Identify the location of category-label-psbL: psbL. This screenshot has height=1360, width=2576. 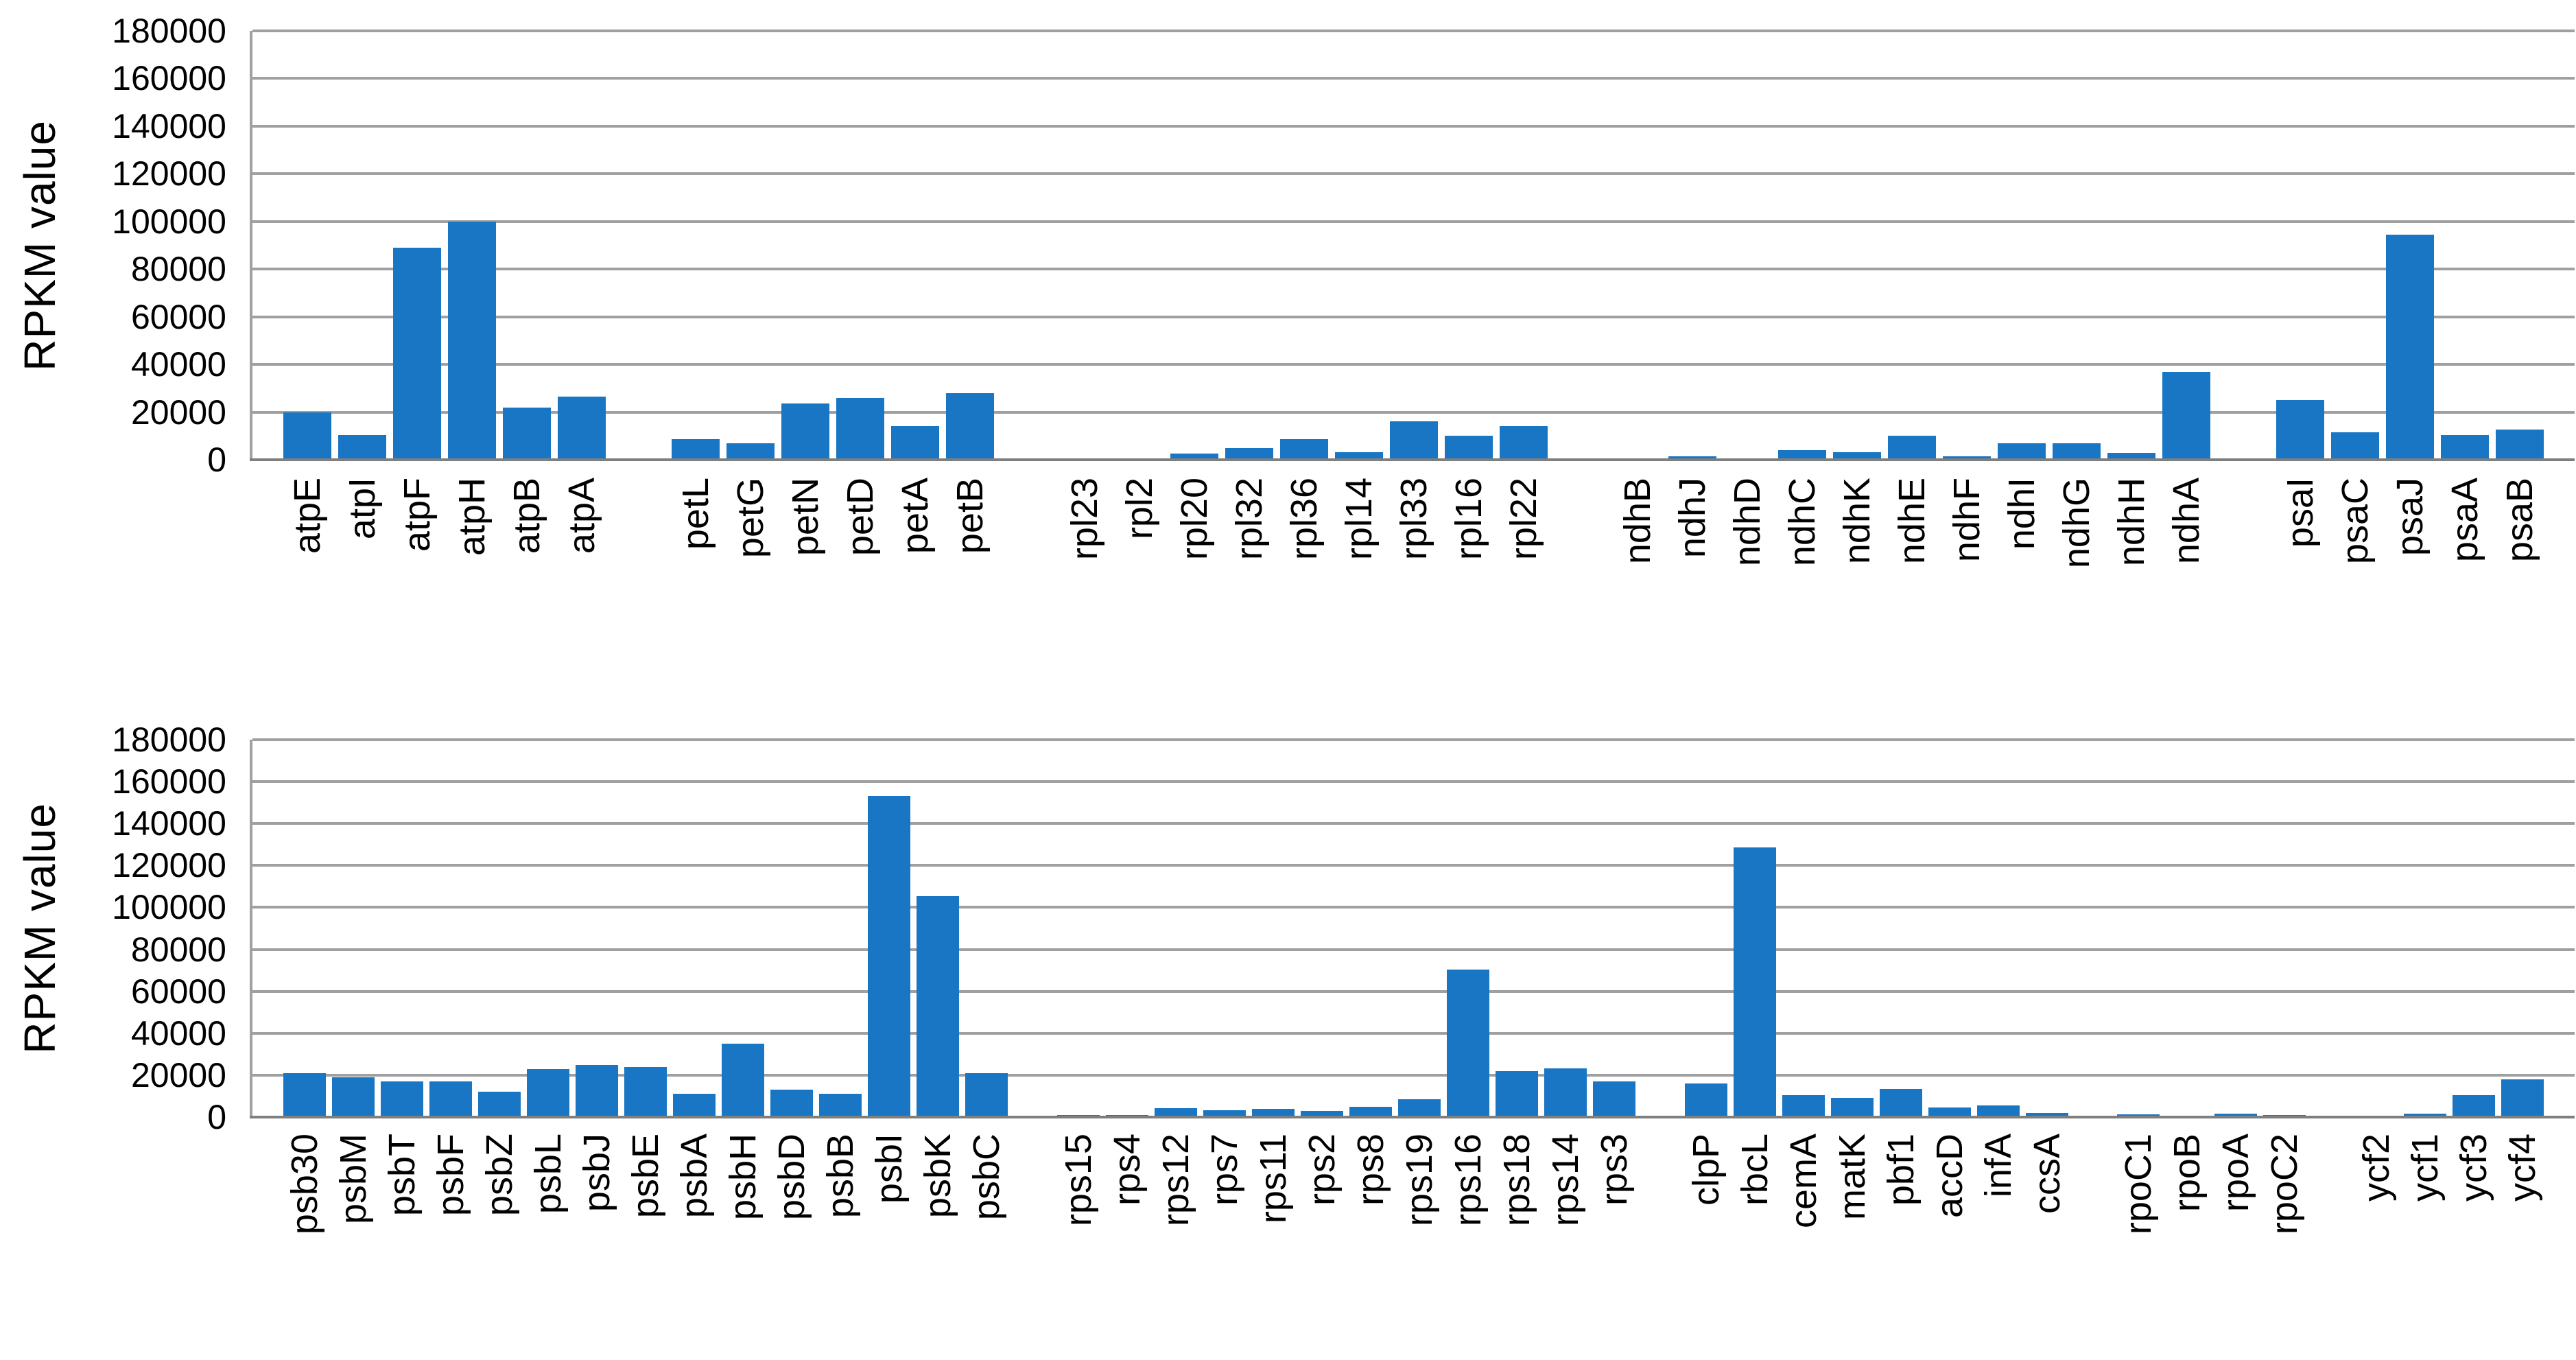
(548, 1238).